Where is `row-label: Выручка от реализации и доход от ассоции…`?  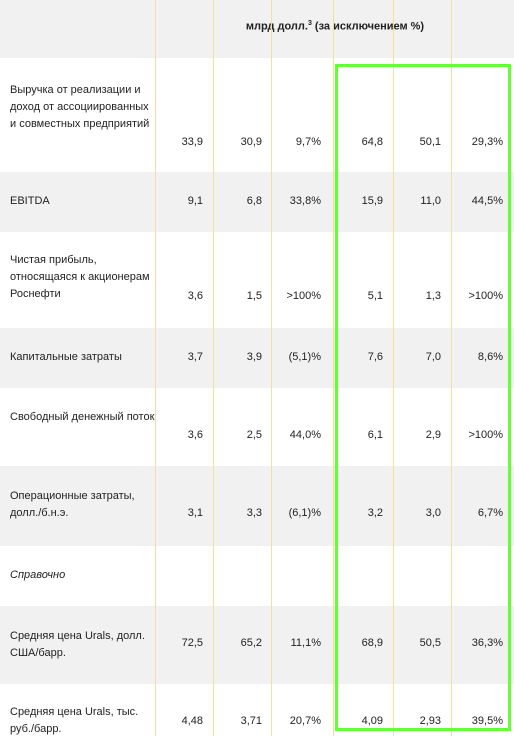 row-label: Выручка от реализации и доход от ассоции… is located at coordinates (80, 107).